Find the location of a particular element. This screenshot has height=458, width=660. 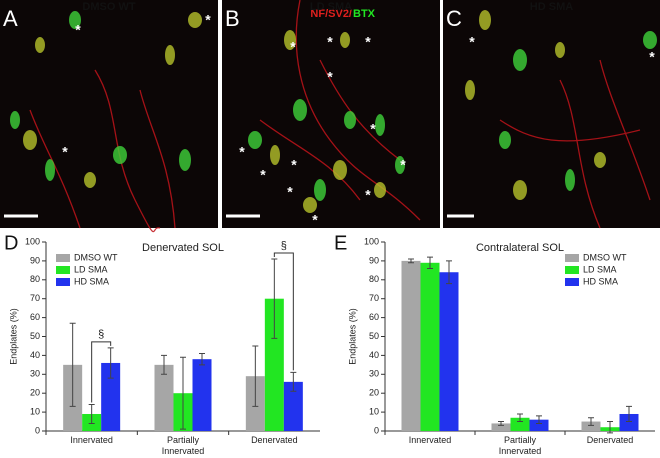

y-tick-label: 80 is located at coordinates (35, 279).